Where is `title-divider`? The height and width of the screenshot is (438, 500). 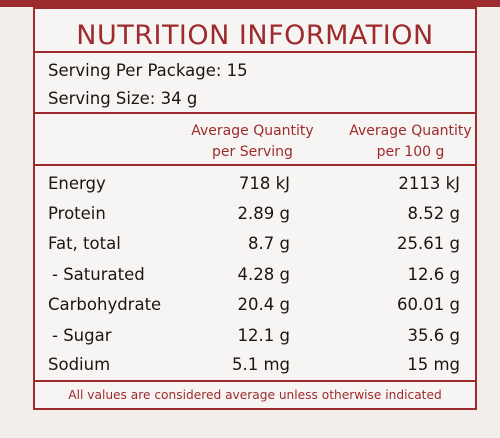
title-divider is located at coordinates (255, 52).